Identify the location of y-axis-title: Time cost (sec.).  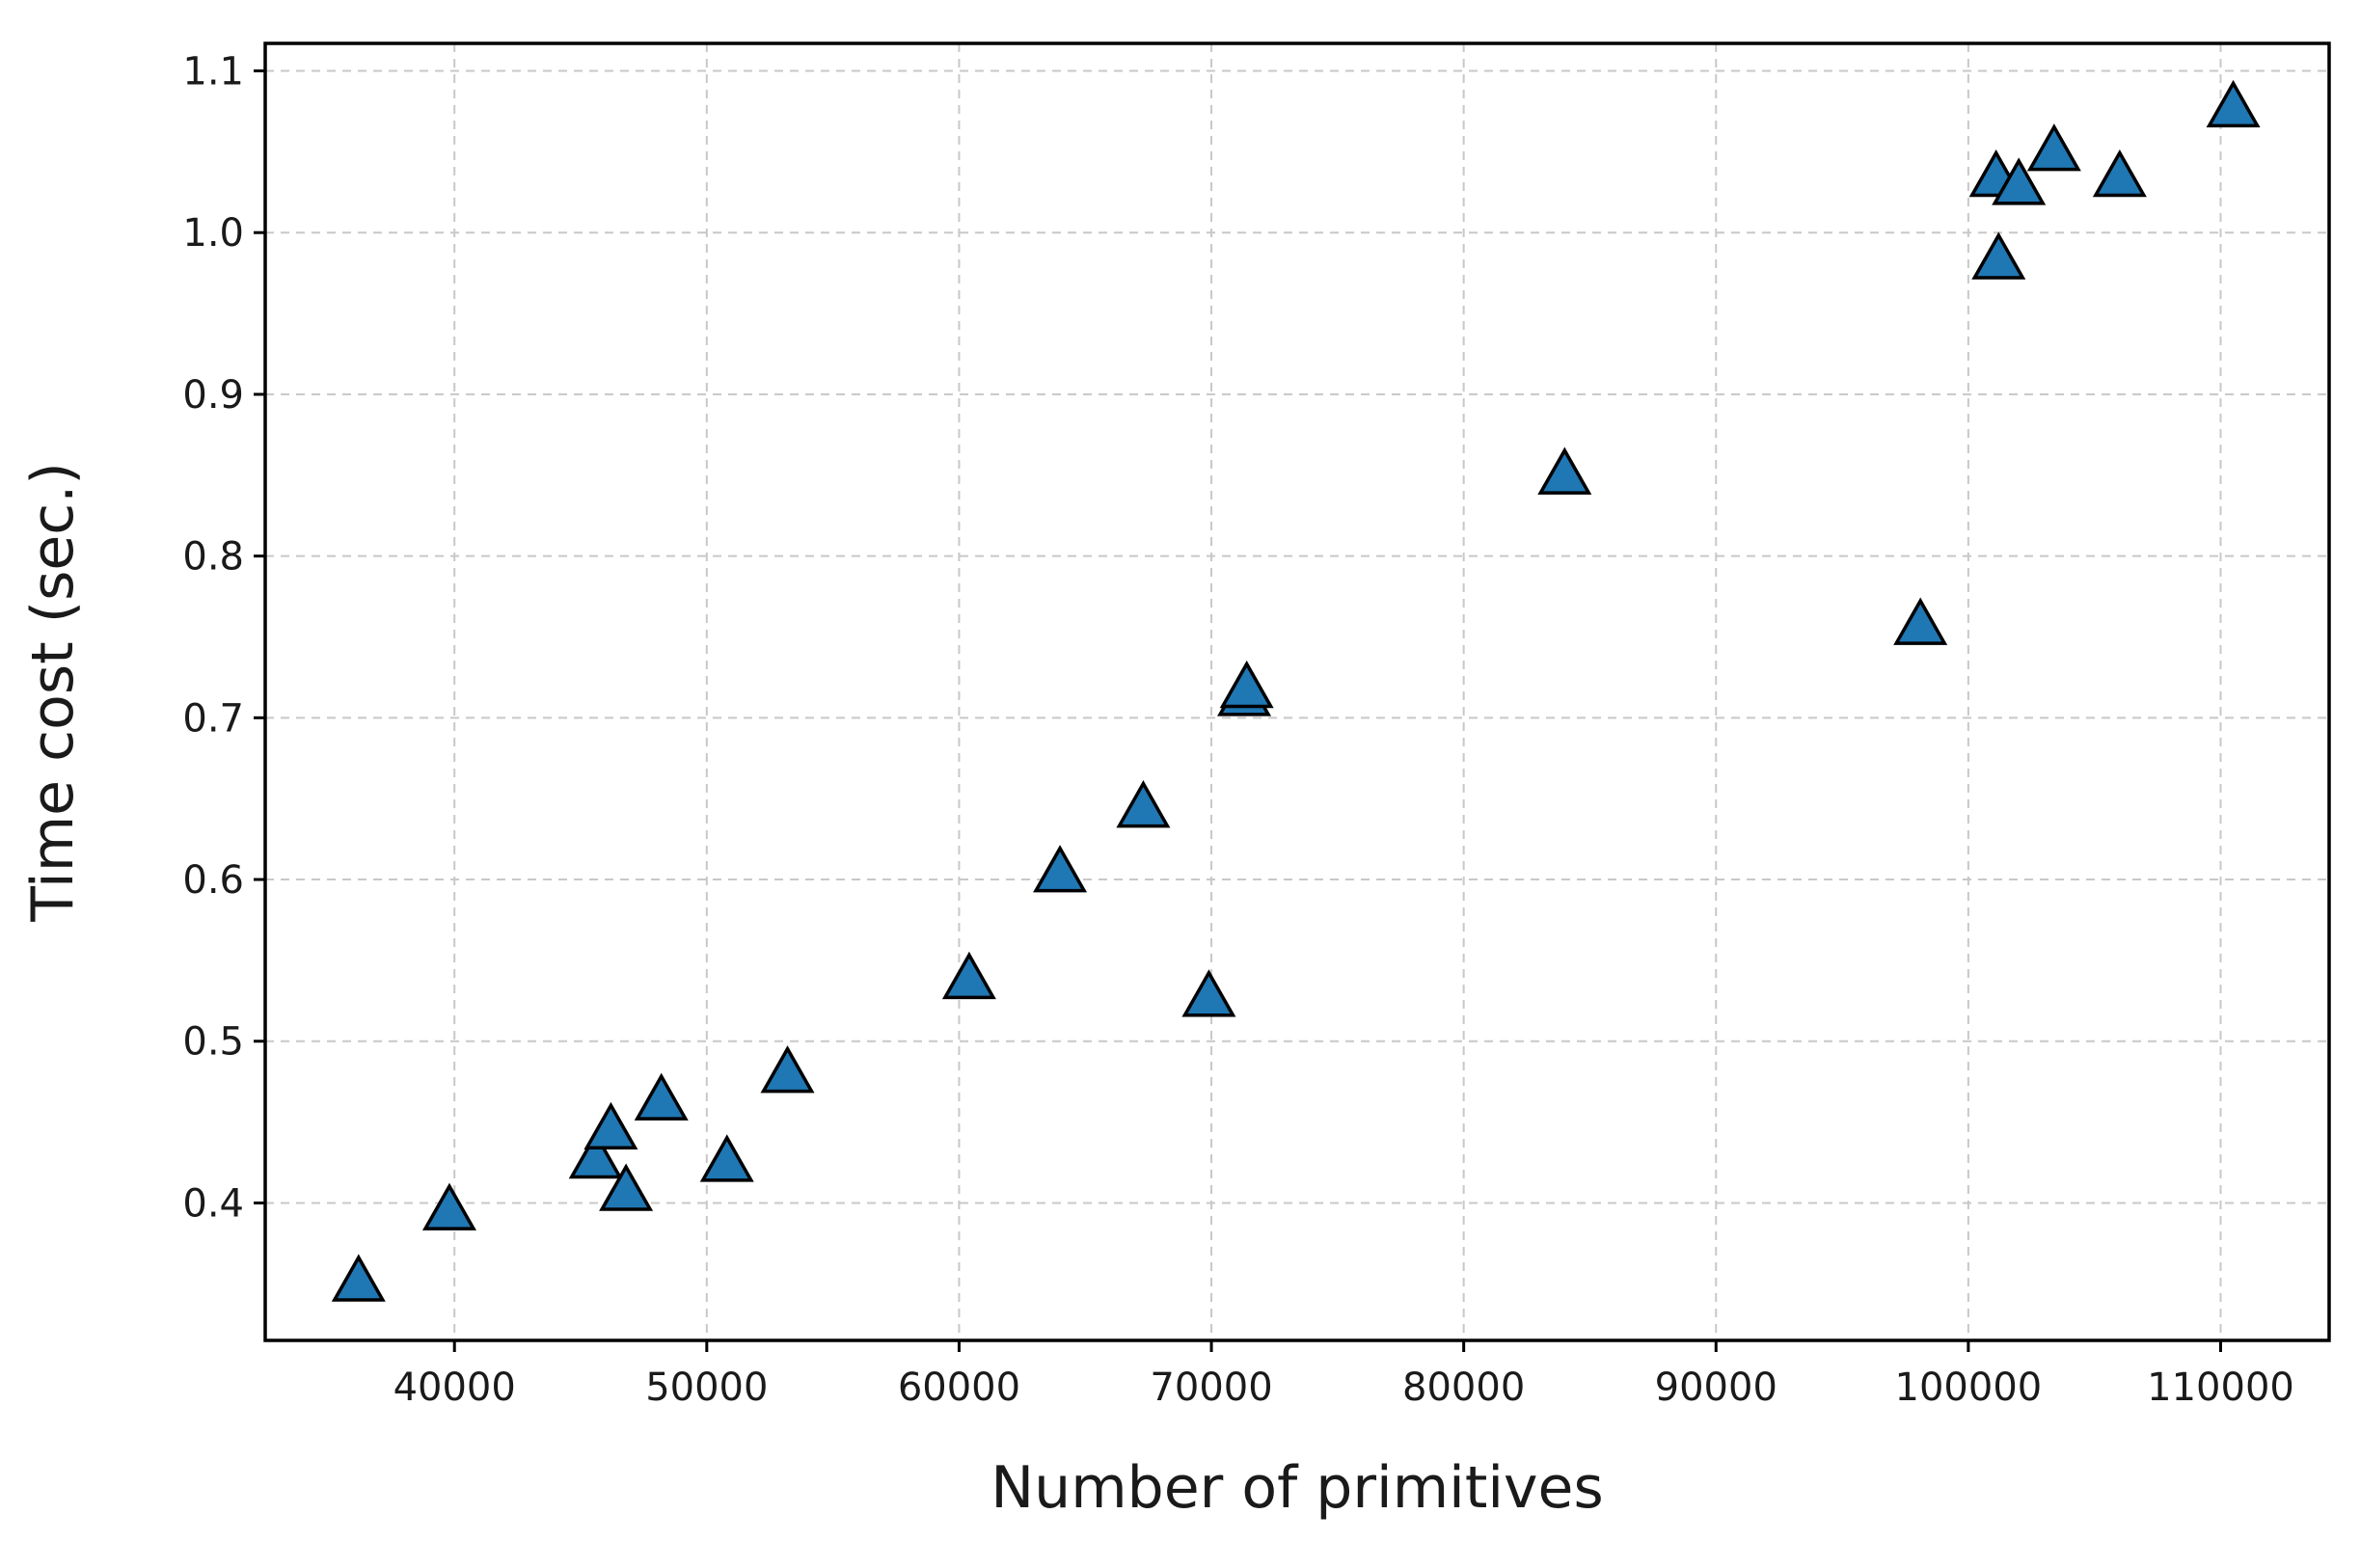
(53, 692).